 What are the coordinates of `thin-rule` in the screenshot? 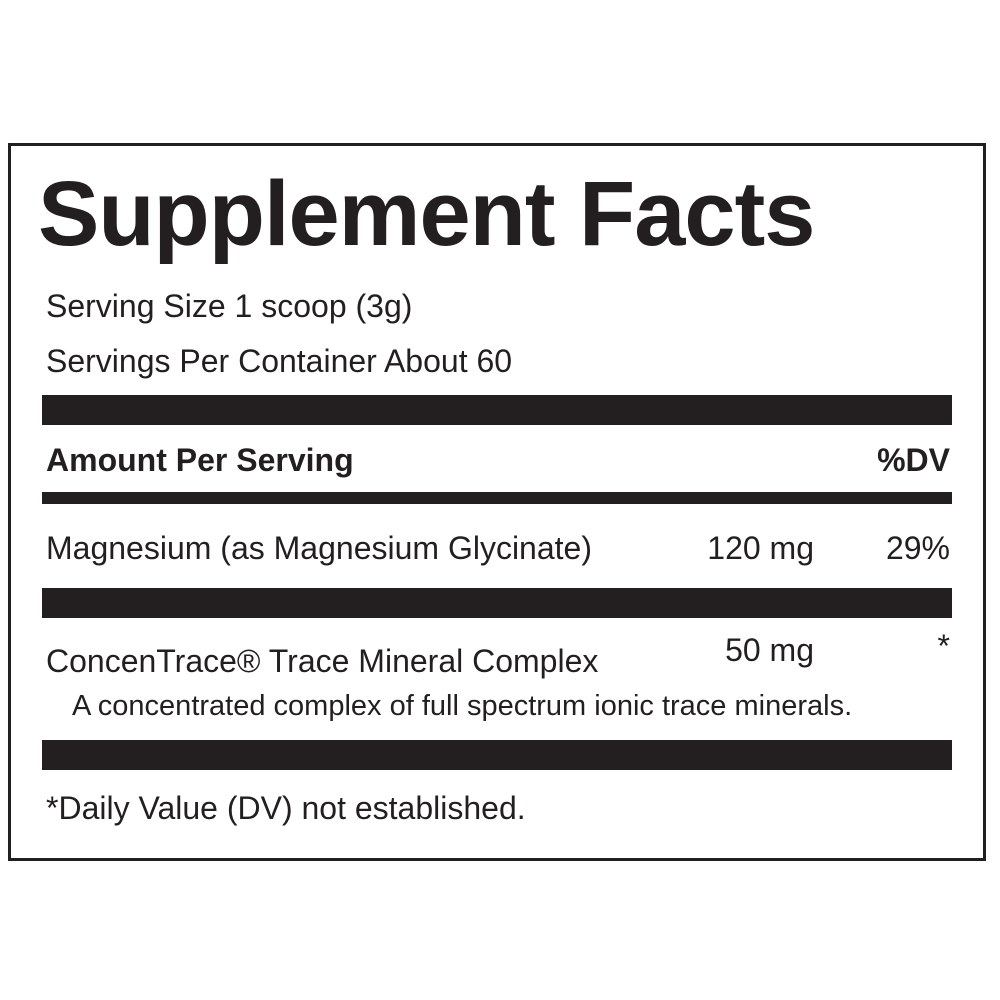 It's located at (497, 498).